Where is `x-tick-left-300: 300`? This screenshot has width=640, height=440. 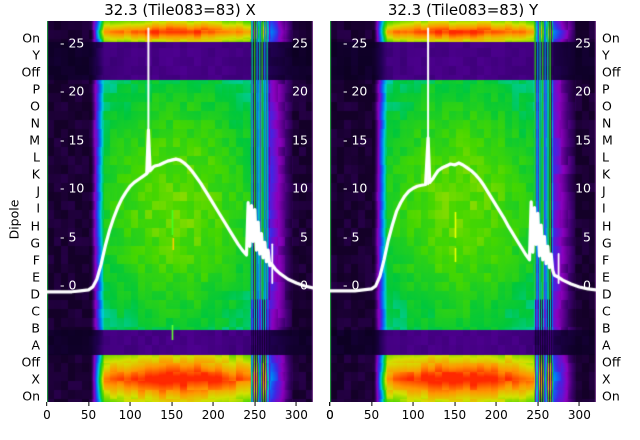
x-tick-left-300: 300 is located at coordinates (296, 412).